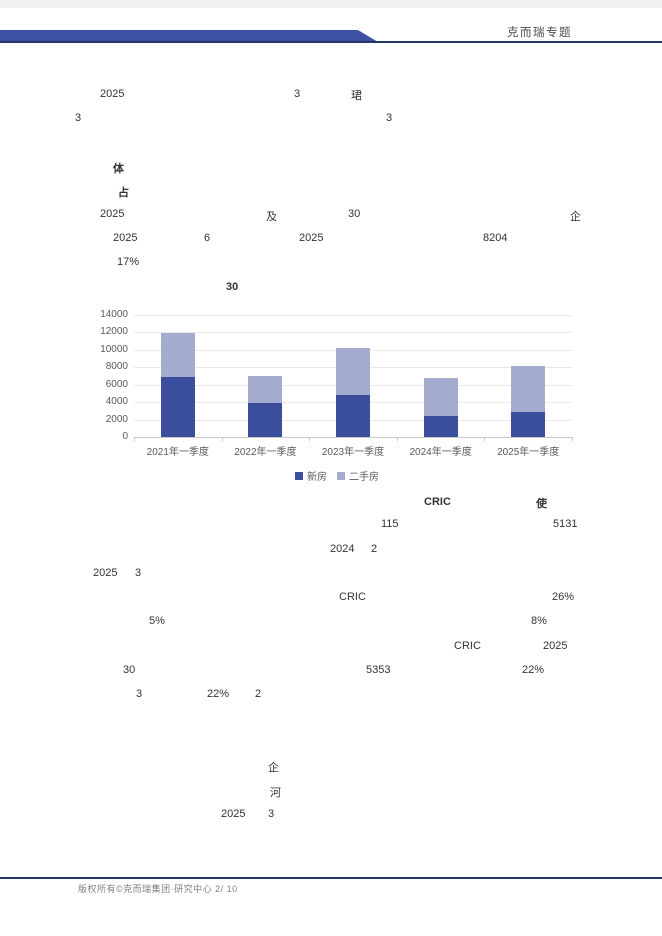 The width and height of the screenshot is (662, 936). I want to click on text-fragment: 115, so click(390, 524).